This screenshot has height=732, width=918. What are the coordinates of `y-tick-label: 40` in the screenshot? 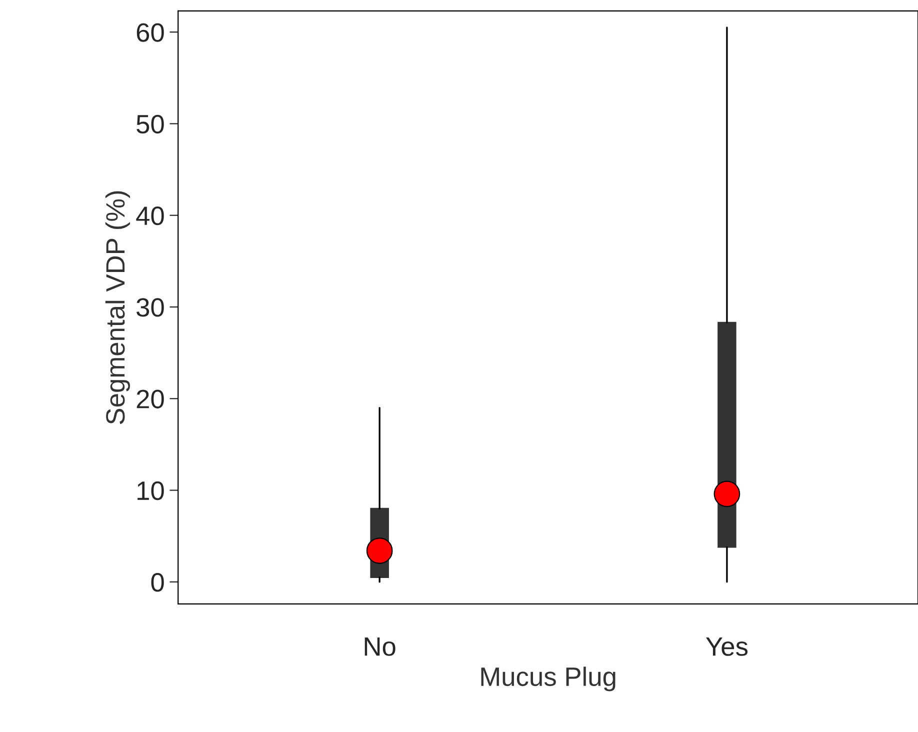 It's located at (150, 216).